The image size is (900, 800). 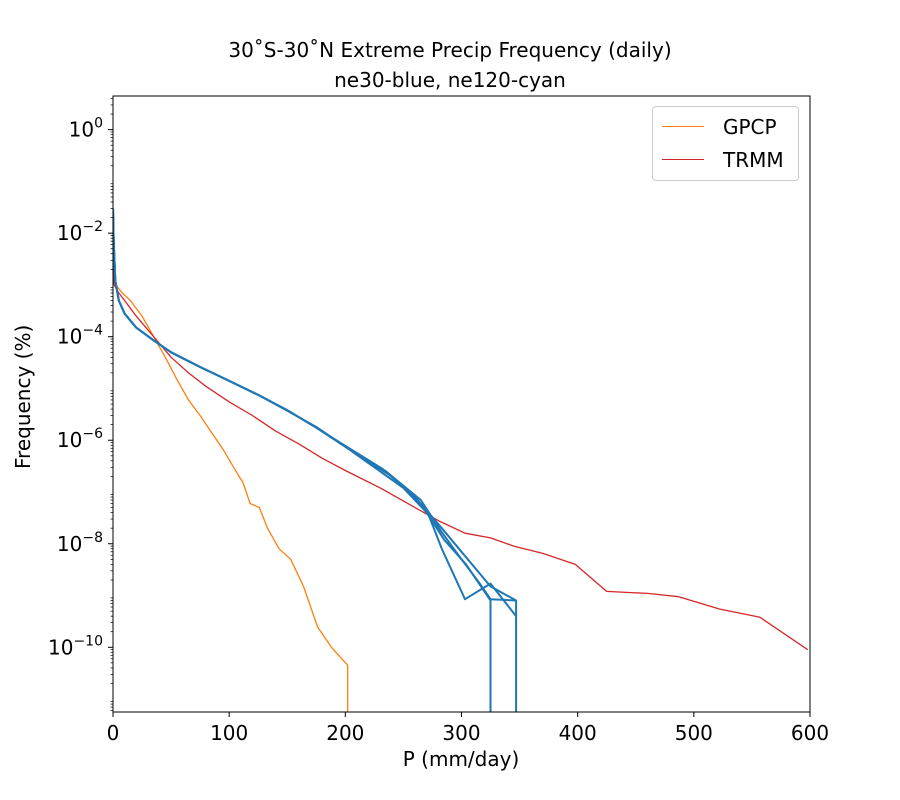 What do you see at coordinates (578, 733) in the screenshot?
I see `x-tick-label: 400` at bounding box center [578, 733].